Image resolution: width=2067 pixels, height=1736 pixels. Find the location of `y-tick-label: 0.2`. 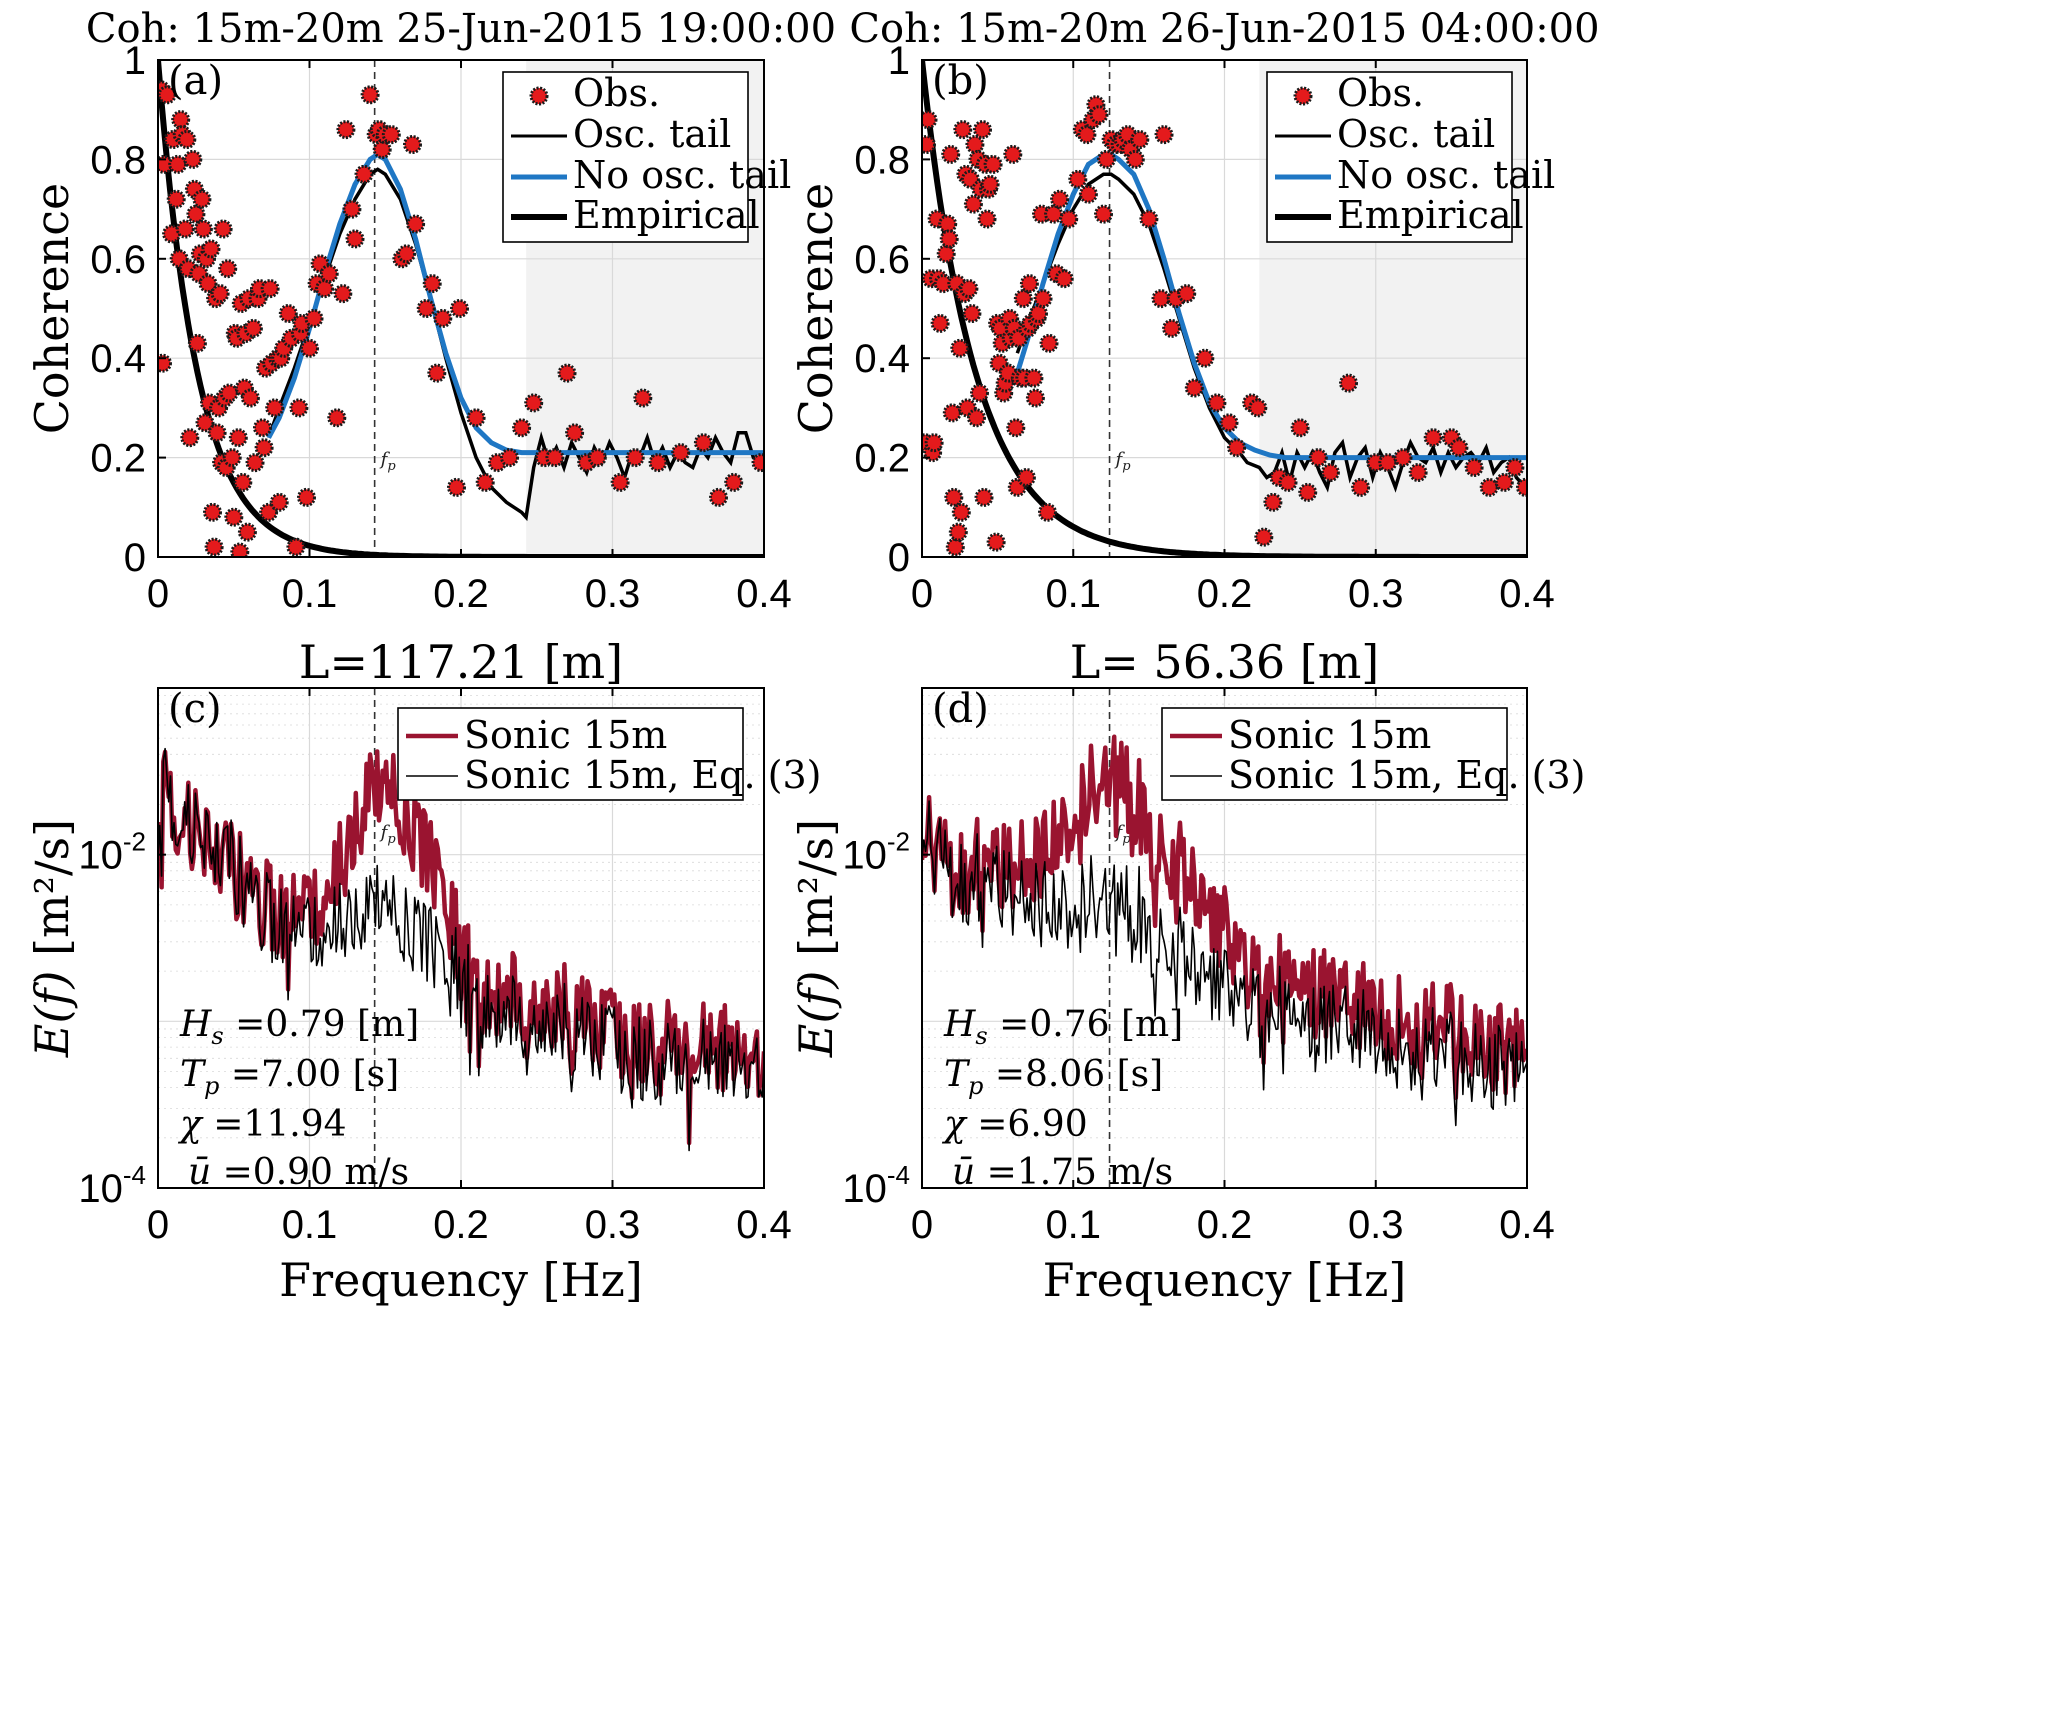

y-tick-label: 0.2 is located at coordinates (118, 459).